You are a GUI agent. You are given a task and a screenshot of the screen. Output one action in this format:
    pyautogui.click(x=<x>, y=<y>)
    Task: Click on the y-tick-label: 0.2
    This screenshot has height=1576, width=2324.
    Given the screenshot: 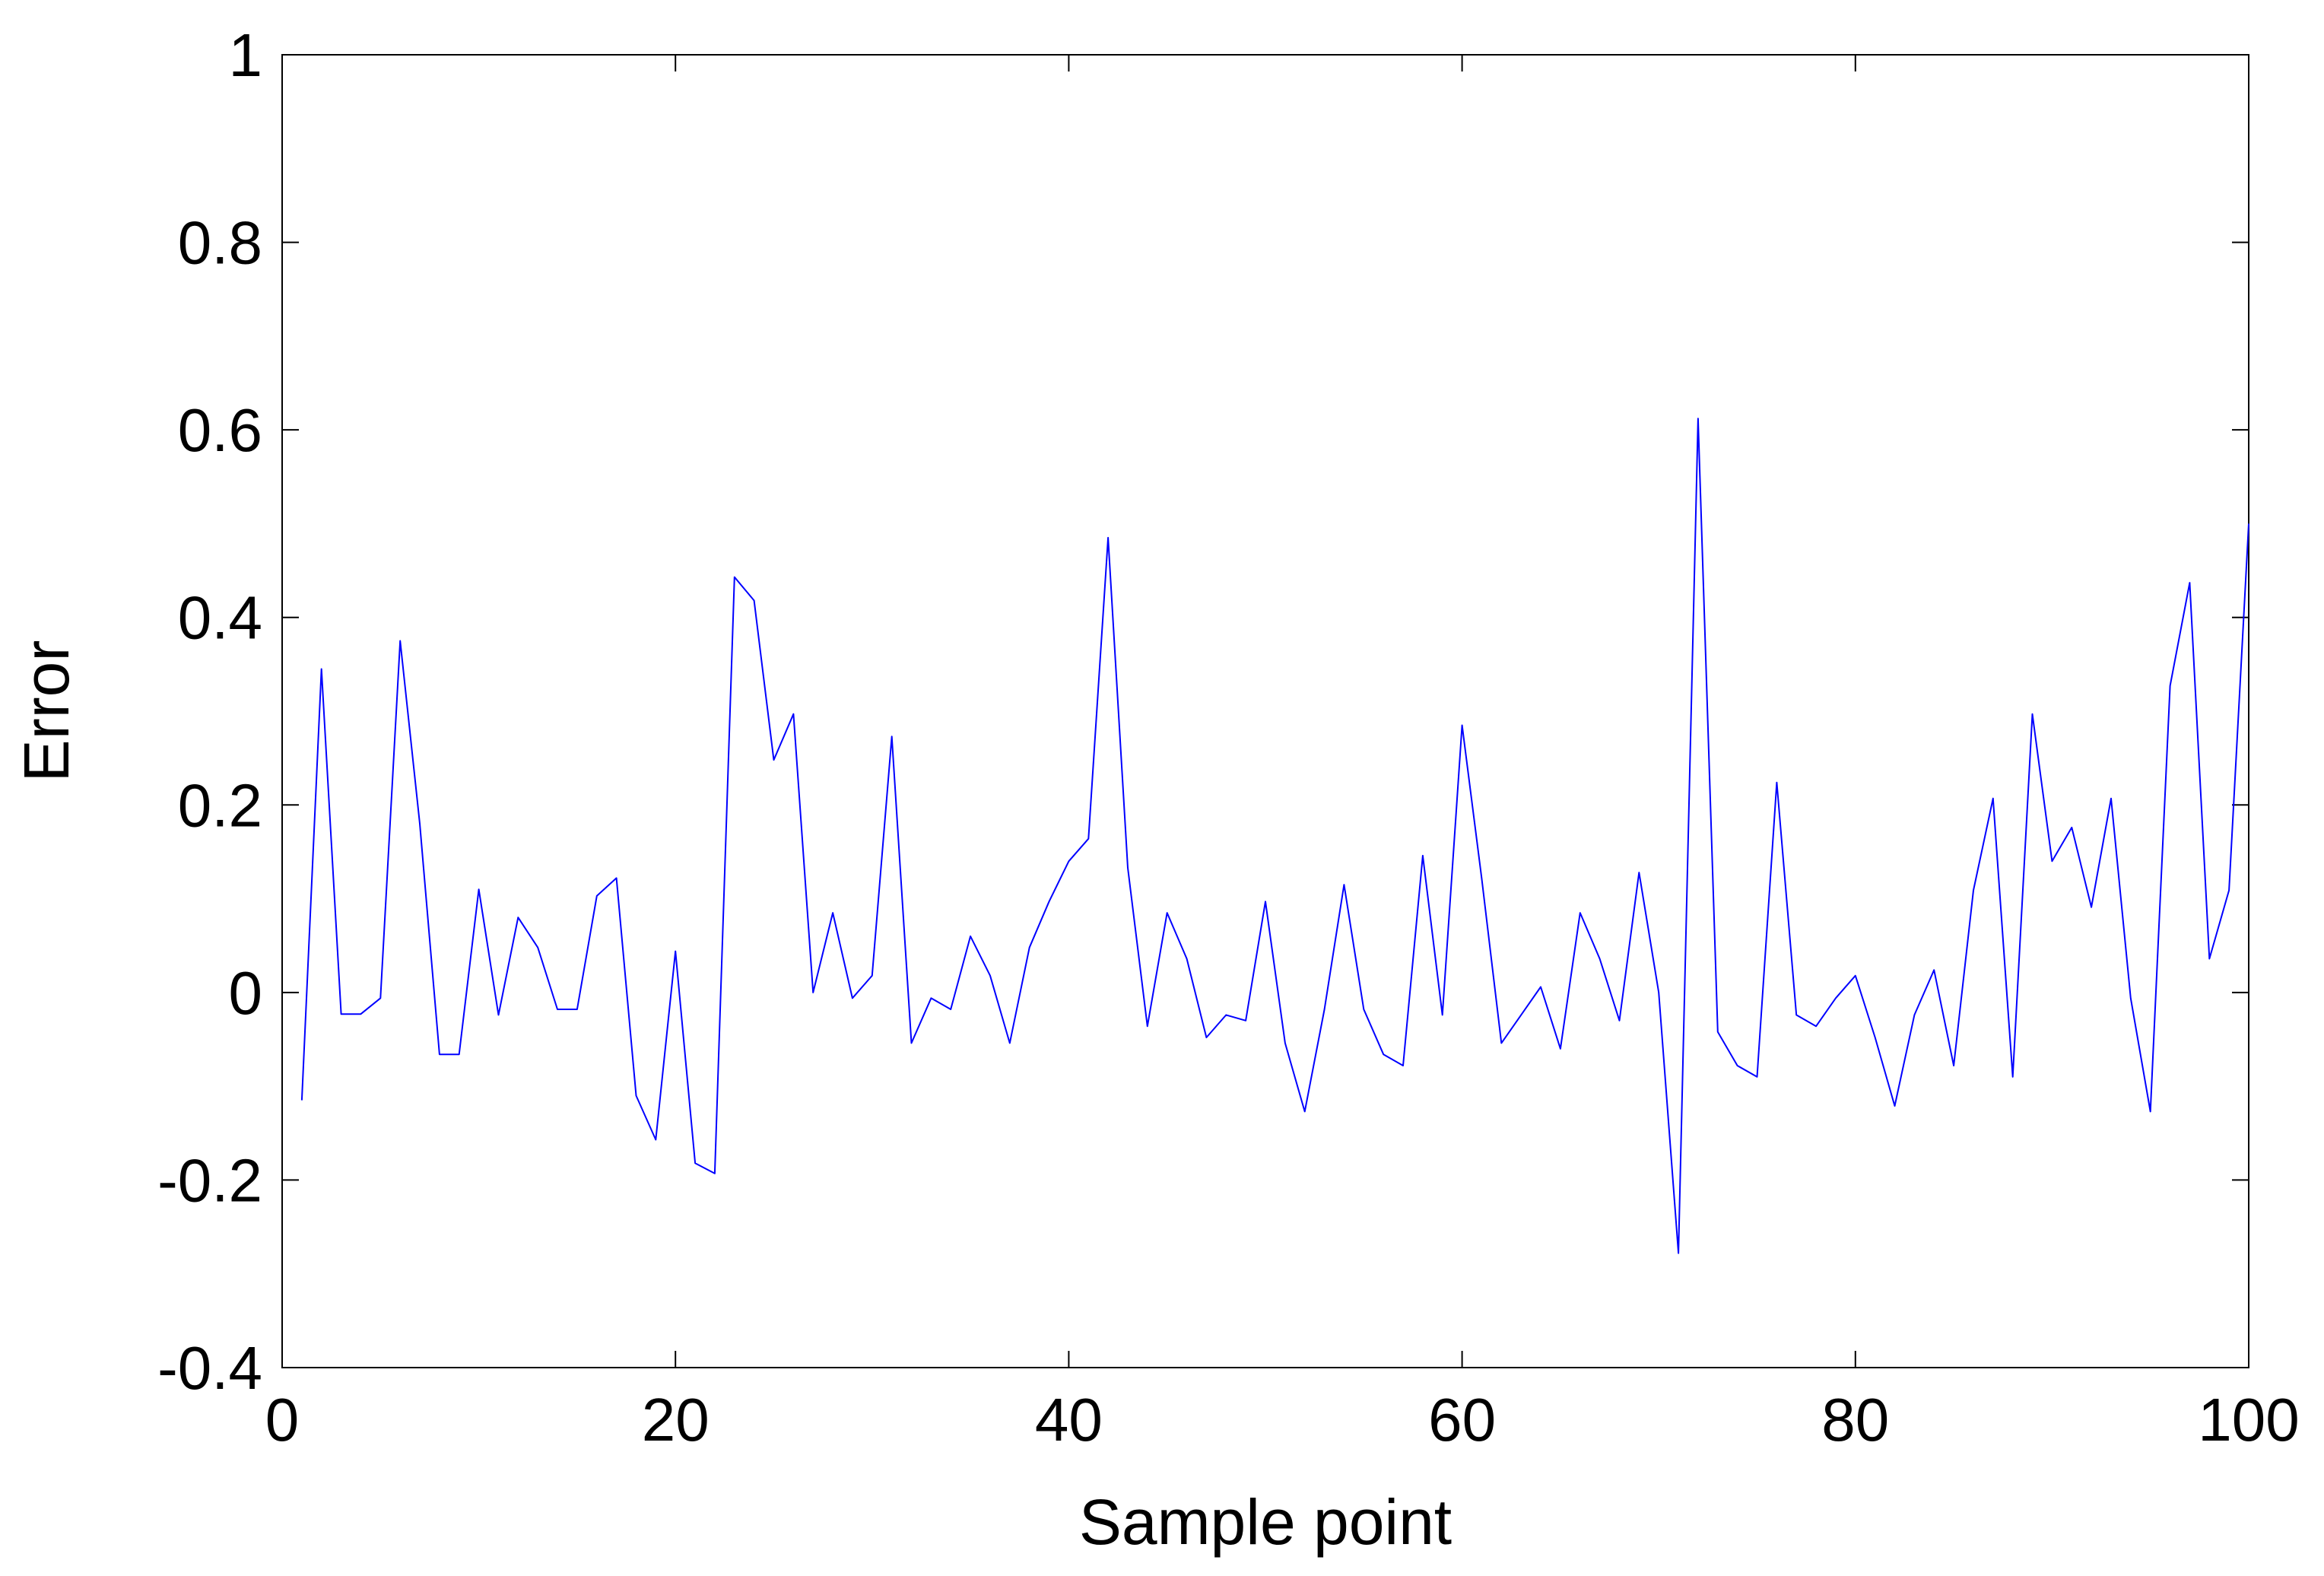 What is the action you would take?
    pyautogui.click(x=220, y=805)
    